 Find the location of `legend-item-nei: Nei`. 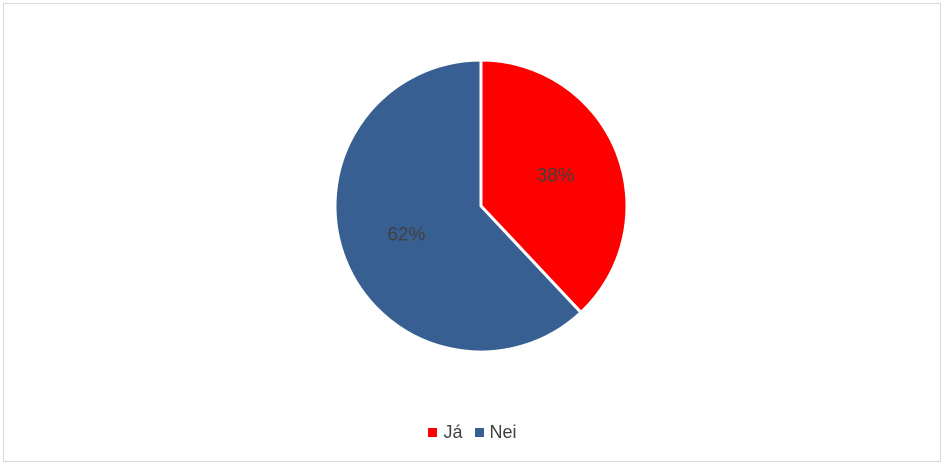

legend-item-nei: Nei is located at coordinates (495, 432).